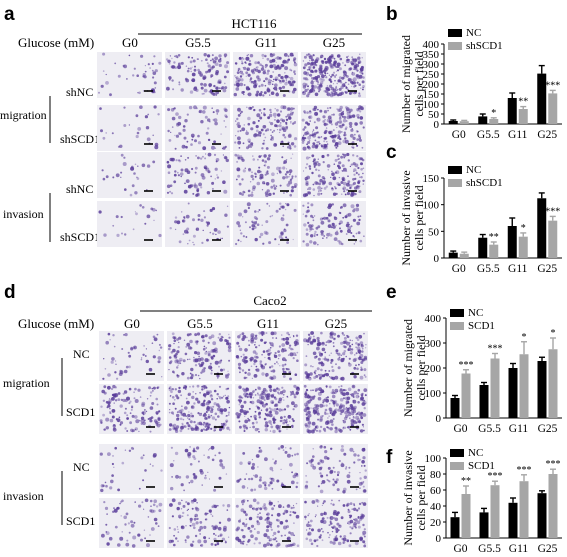 The image size is (567, 557). What do you see at coordinates (431, 75) in the screenshot?
I see `y-tick-label: 250` at bounding box center [431, 75].